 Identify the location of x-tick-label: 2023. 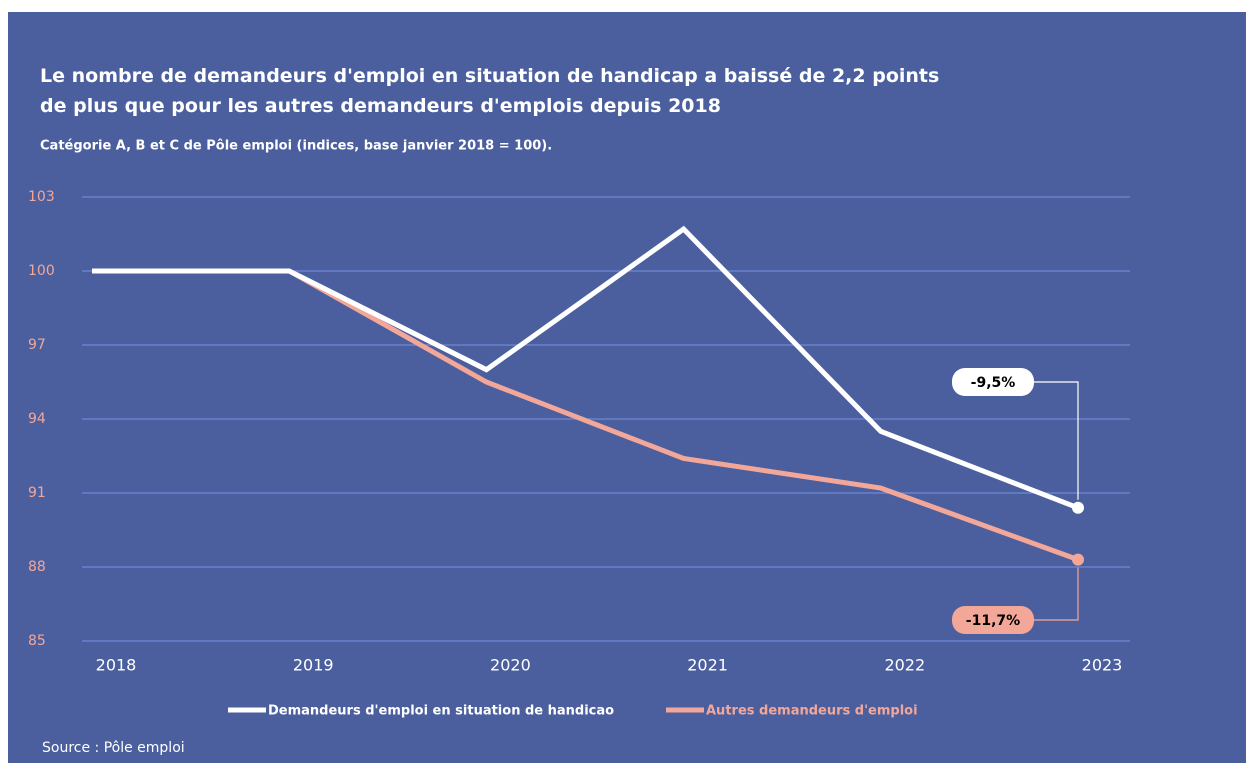
(1102, 665).